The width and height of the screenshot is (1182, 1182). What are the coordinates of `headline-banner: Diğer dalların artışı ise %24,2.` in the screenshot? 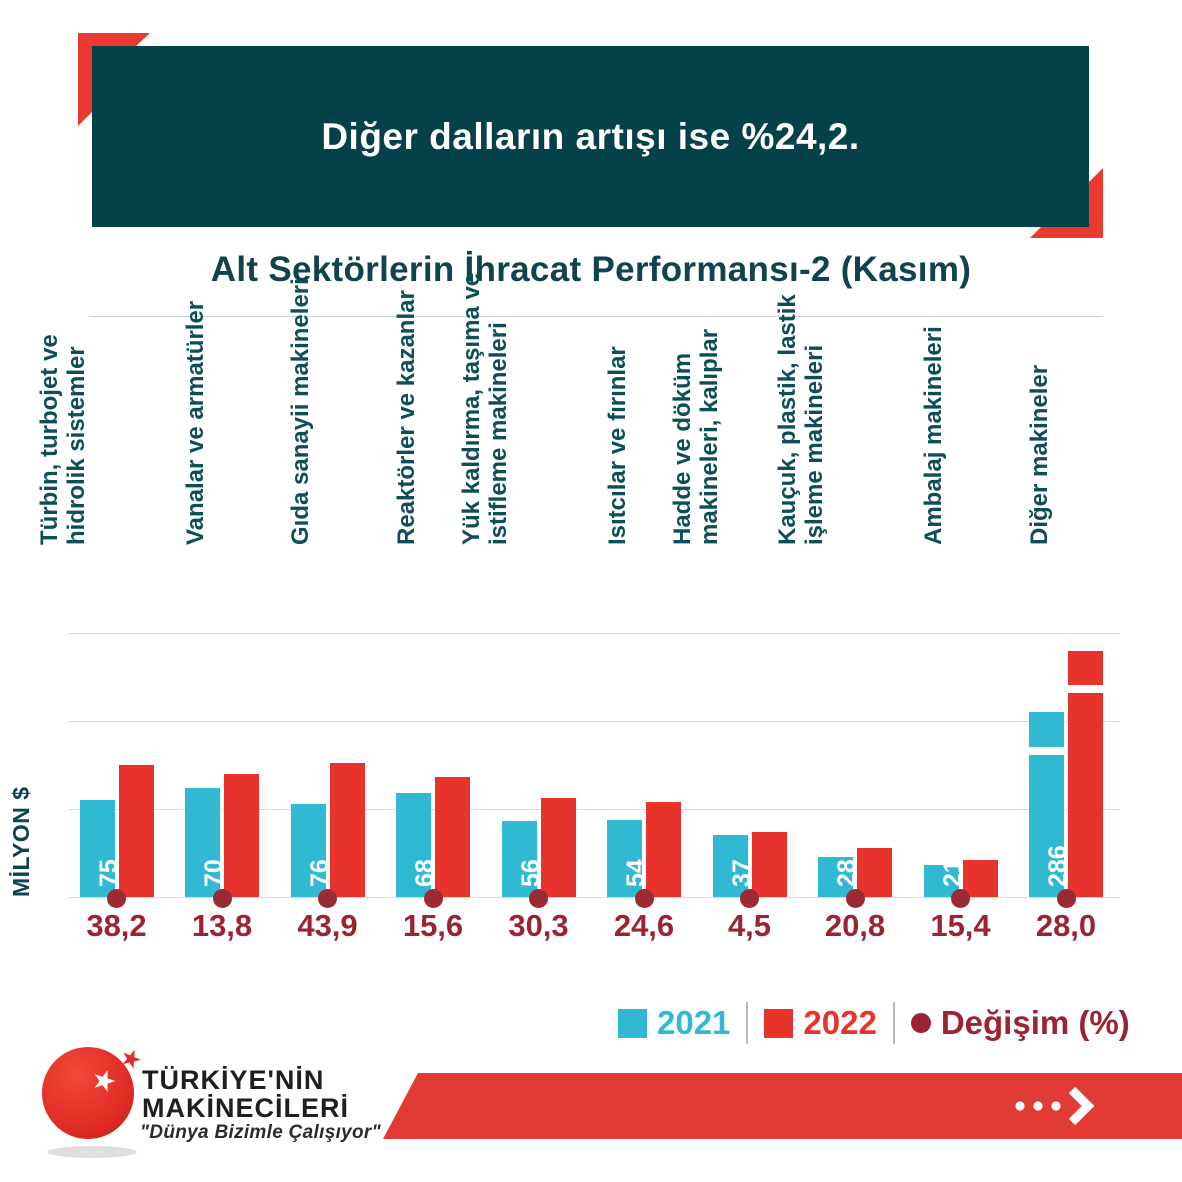 It's located at (590, 136).